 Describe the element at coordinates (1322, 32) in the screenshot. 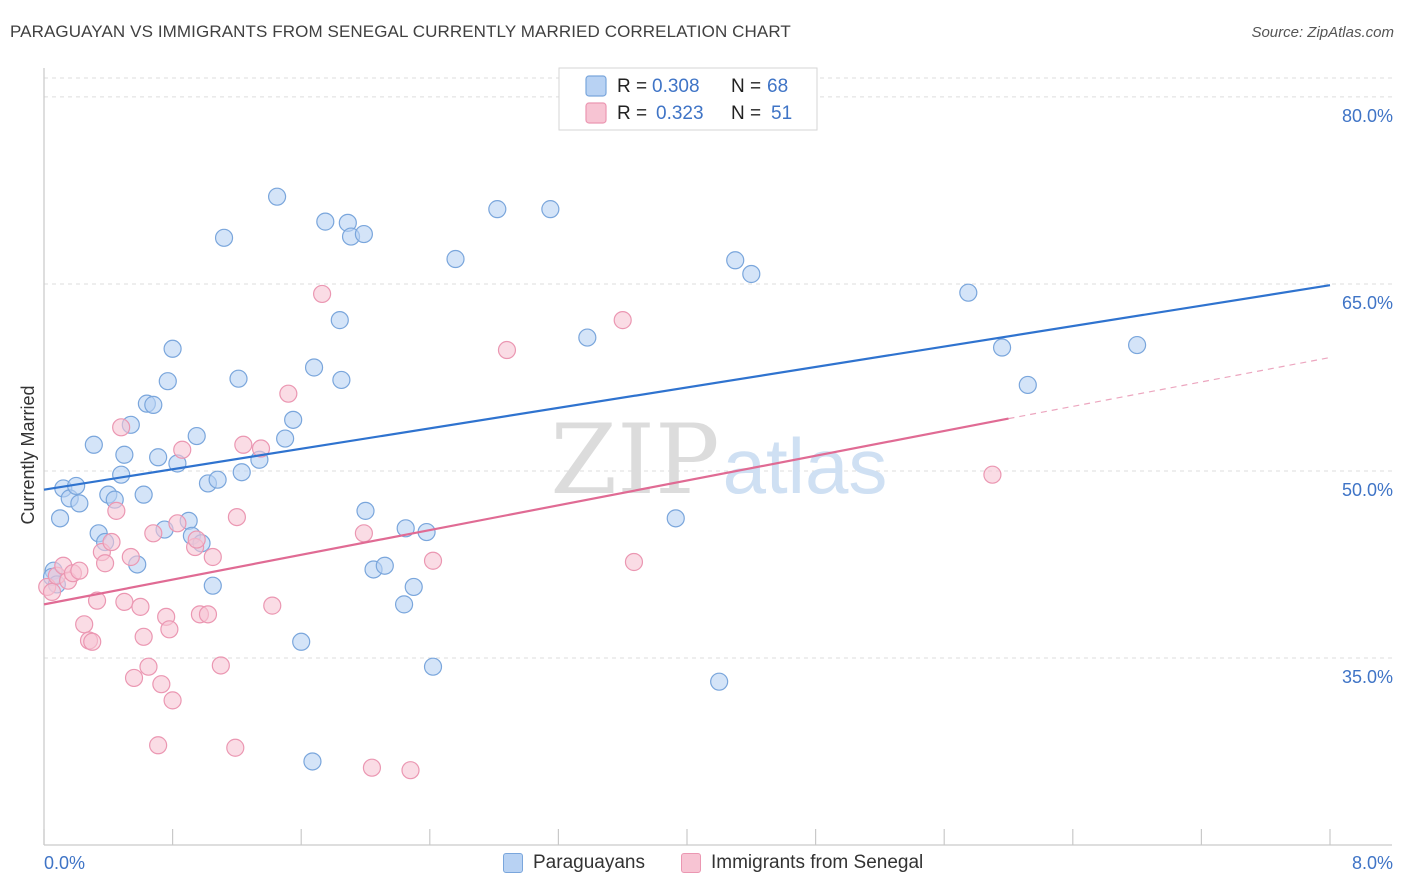

I see `source-label: Source: ZipAtlas.com` at that location.